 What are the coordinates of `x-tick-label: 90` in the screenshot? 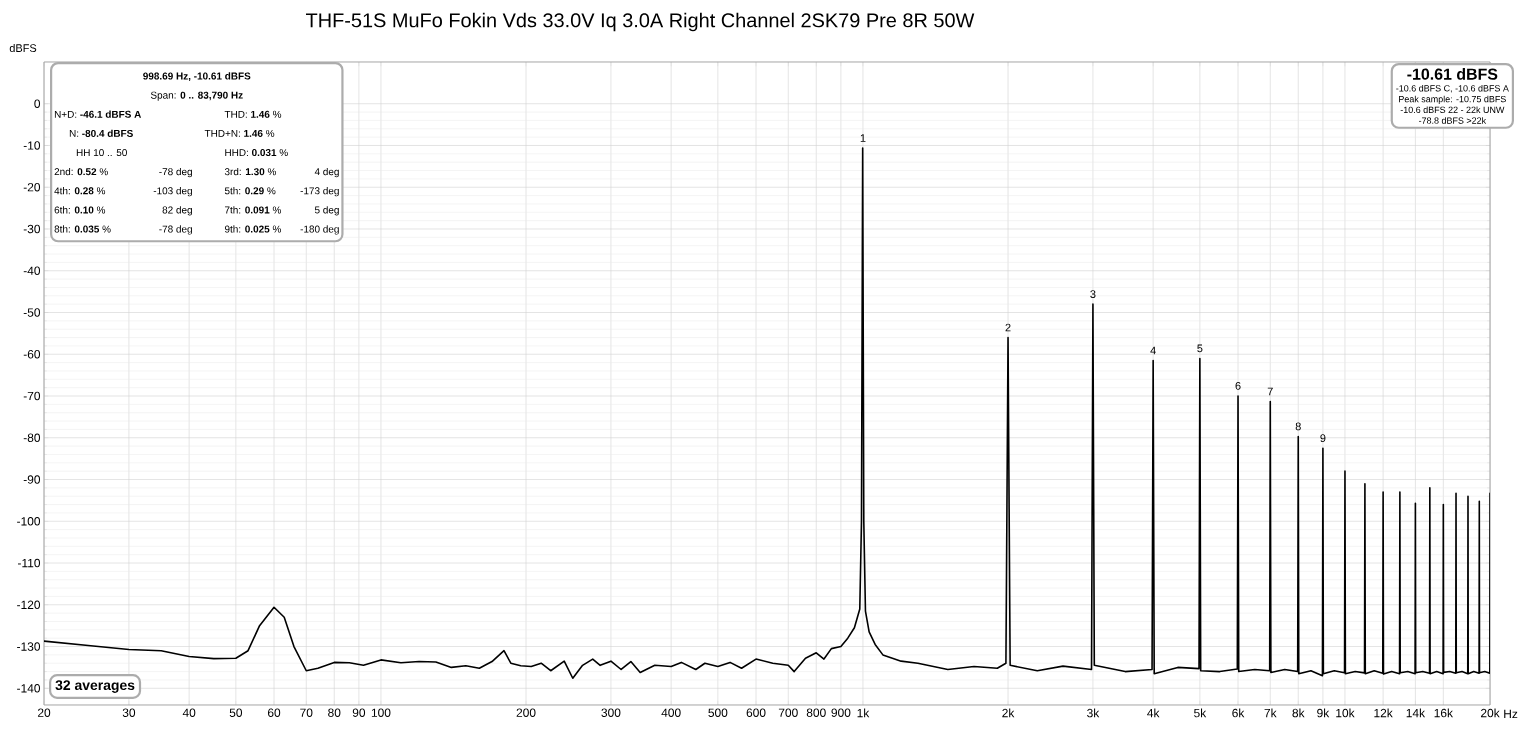 It's located at (359, 712).